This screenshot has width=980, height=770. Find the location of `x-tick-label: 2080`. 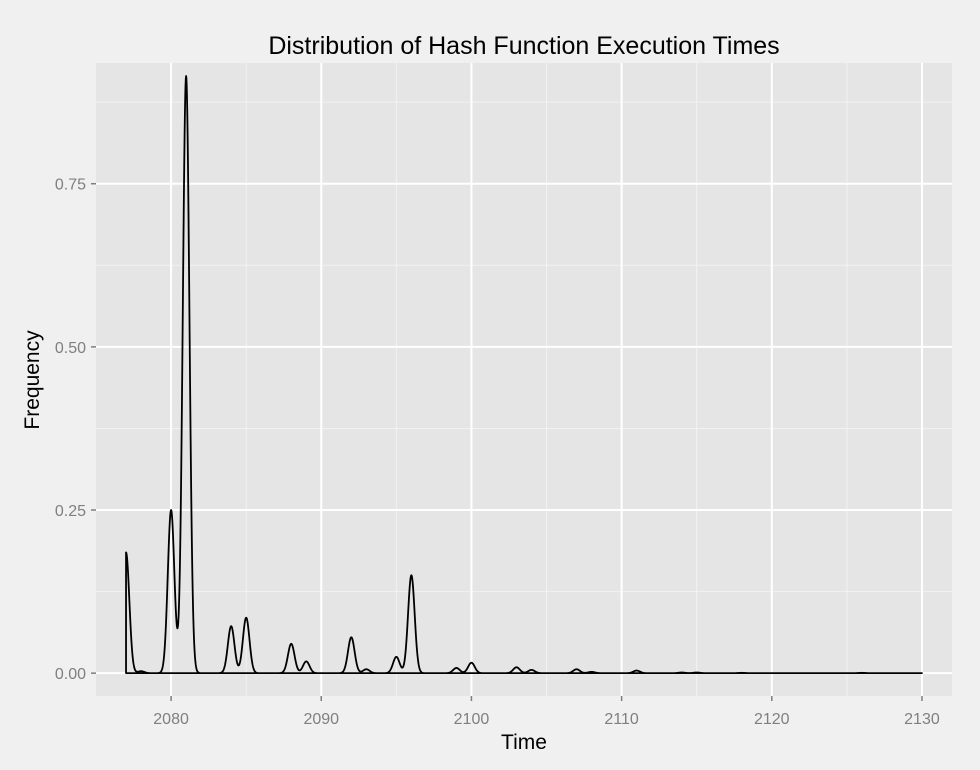

x-tick-label: 2080 is located at coordinates (171, 719).